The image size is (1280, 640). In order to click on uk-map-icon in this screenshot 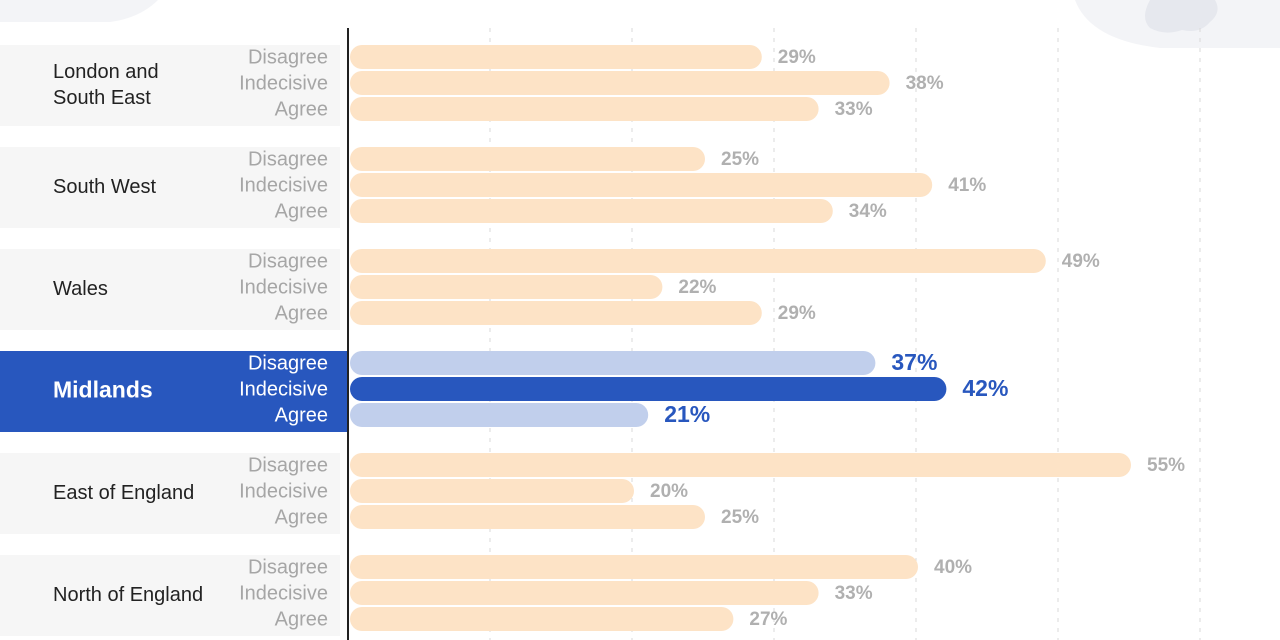, I will do `click(1181, 16)`.